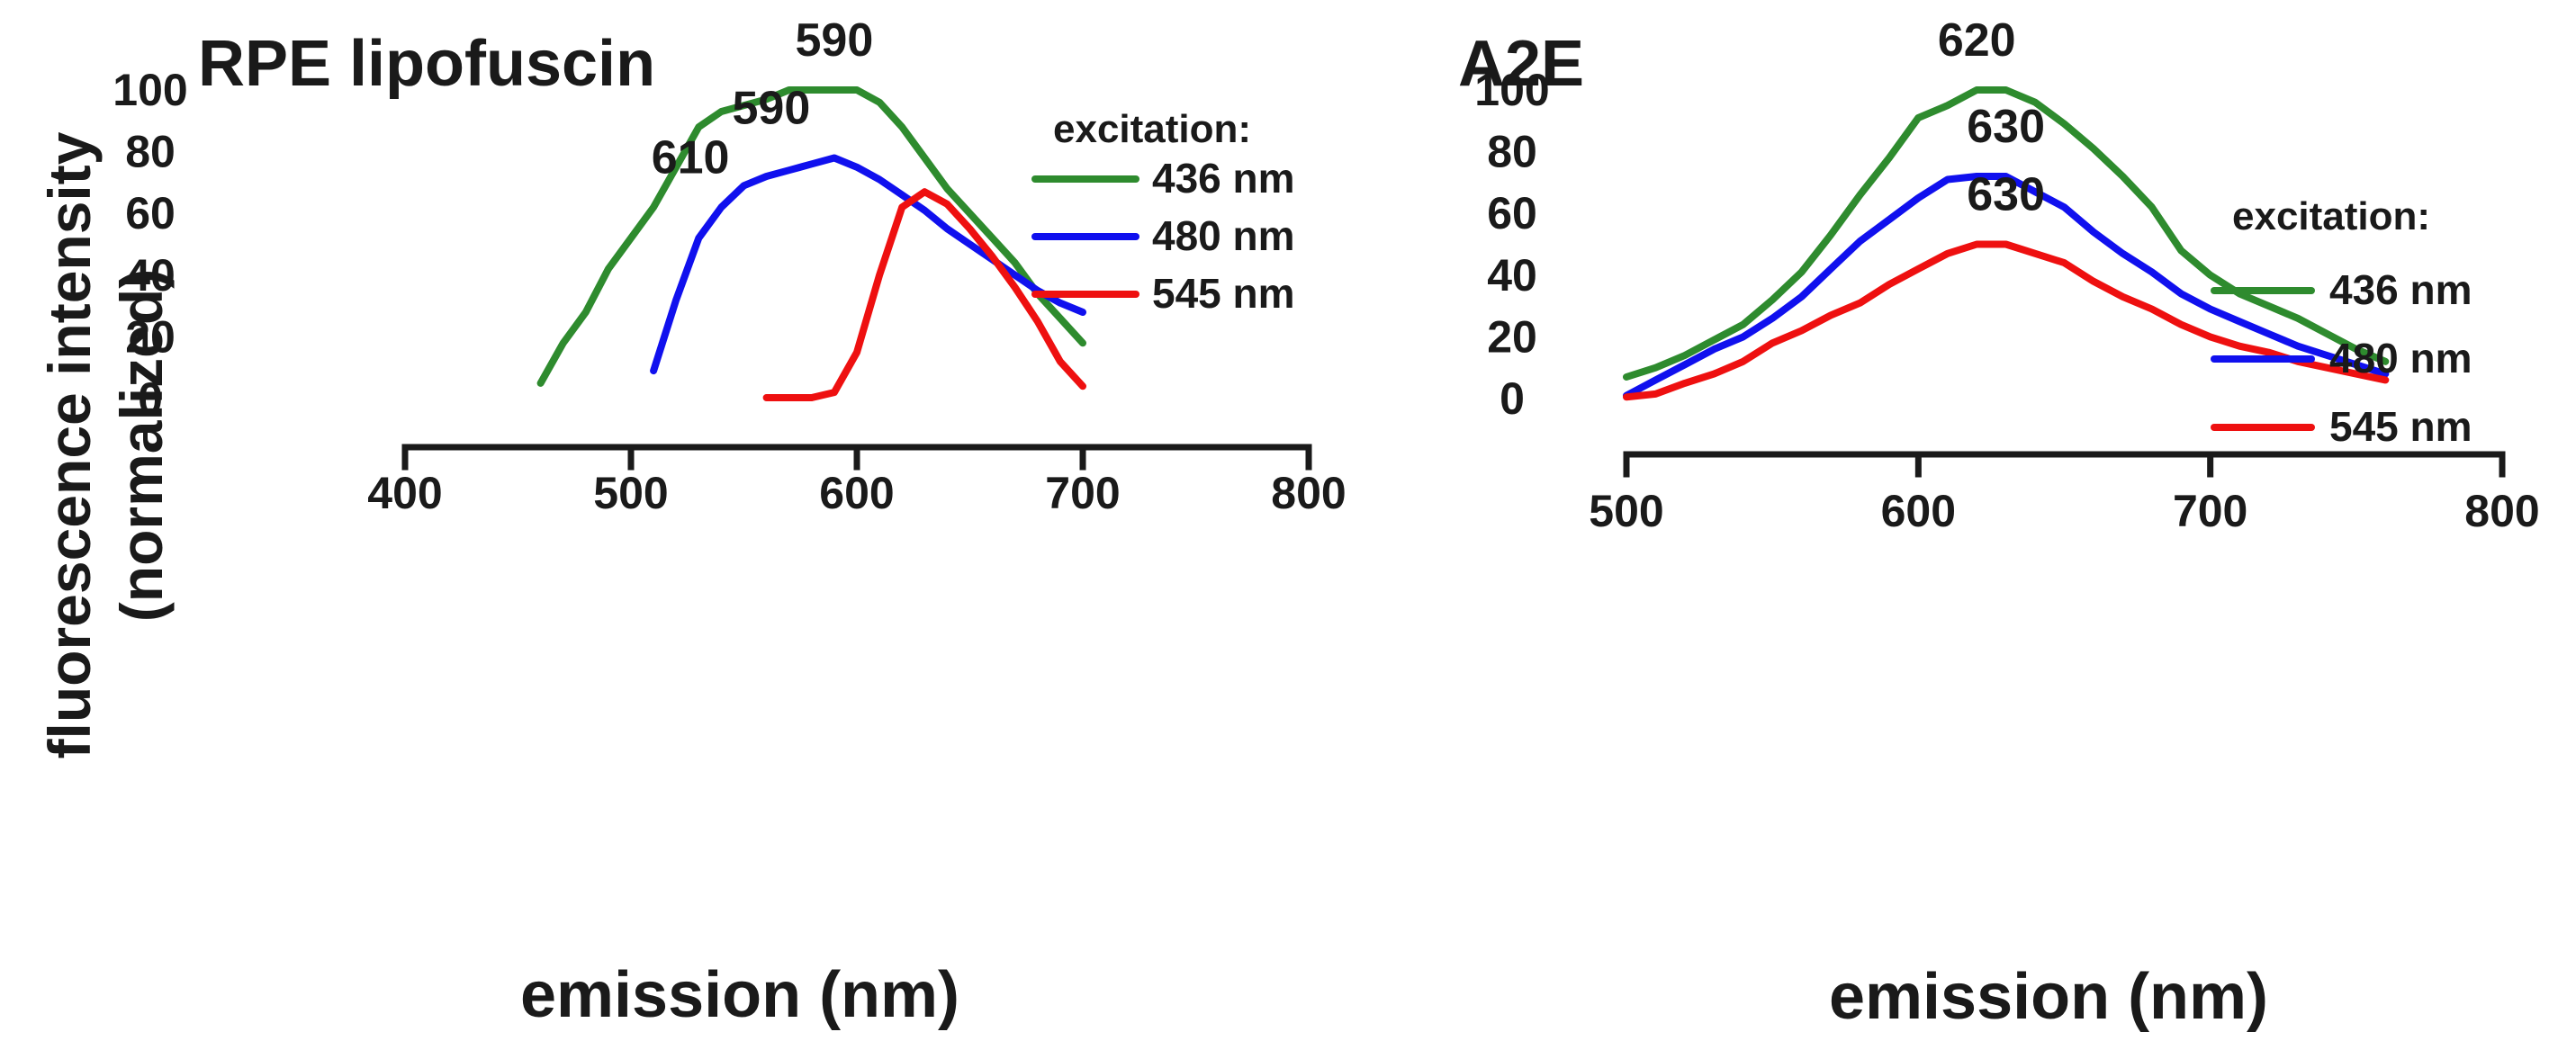  What do you see at coordinates (404, 493) in the screenshot?
I see `x-tick-label: 400` at bounding box center [404, 493].